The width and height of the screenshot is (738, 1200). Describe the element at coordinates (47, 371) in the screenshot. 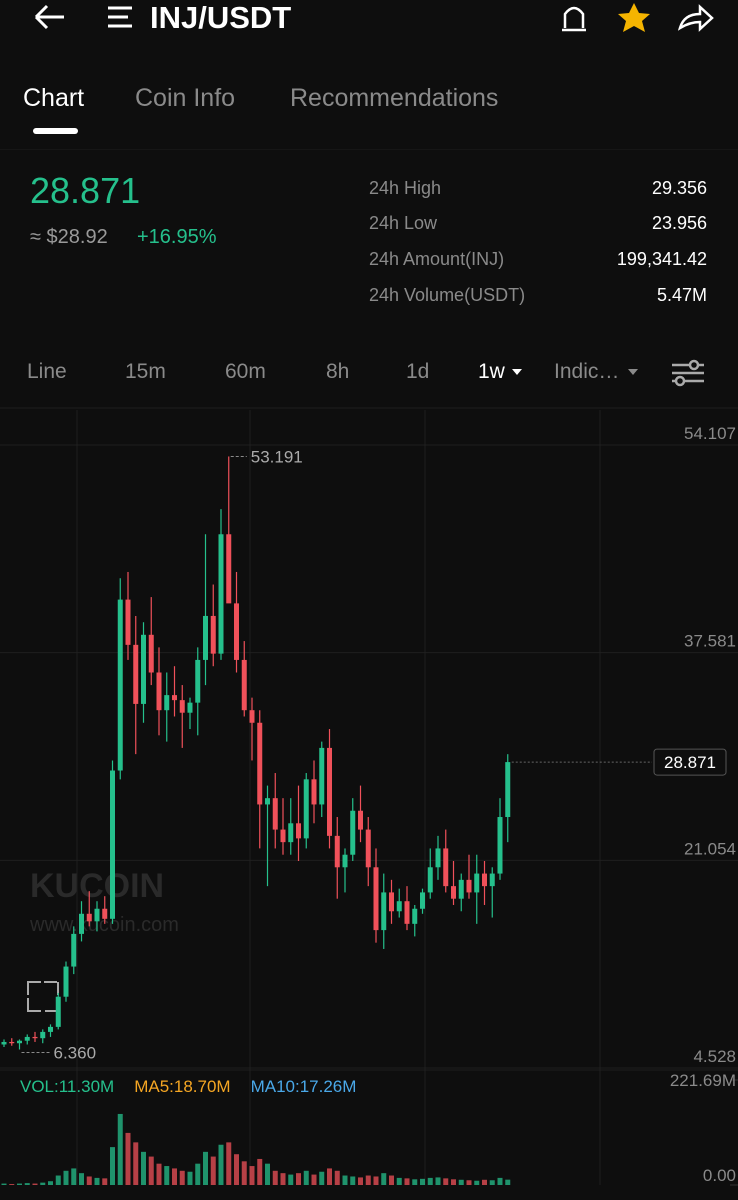

I see `interval: Line` at that location.